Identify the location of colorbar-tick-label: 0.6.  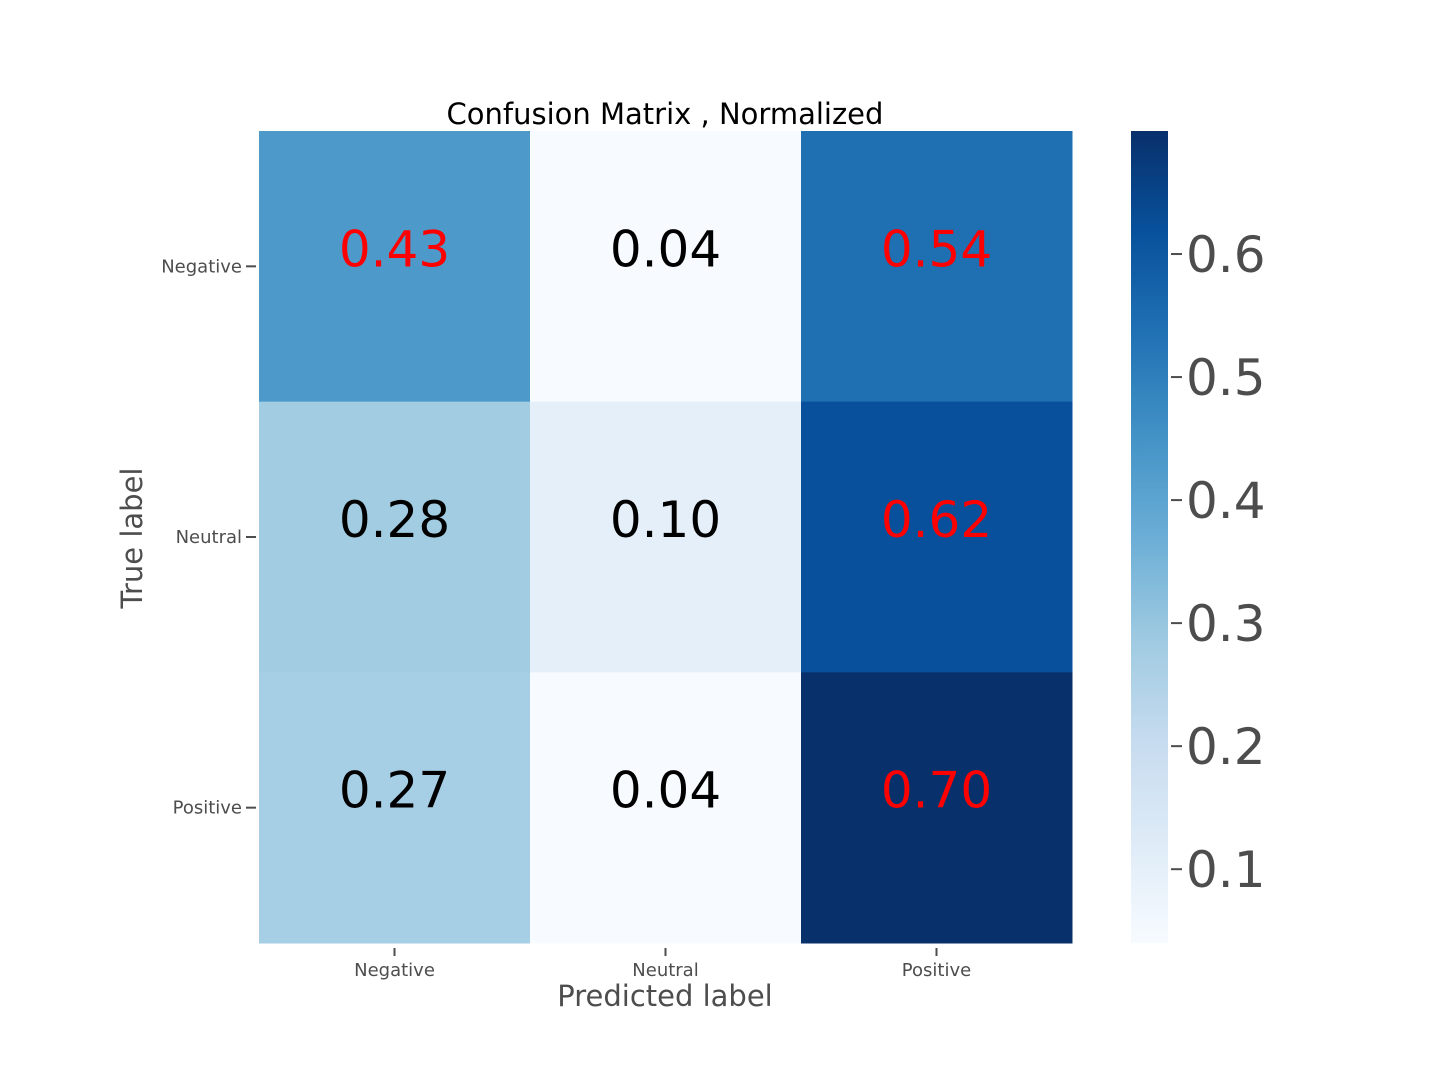
(1226, 255).